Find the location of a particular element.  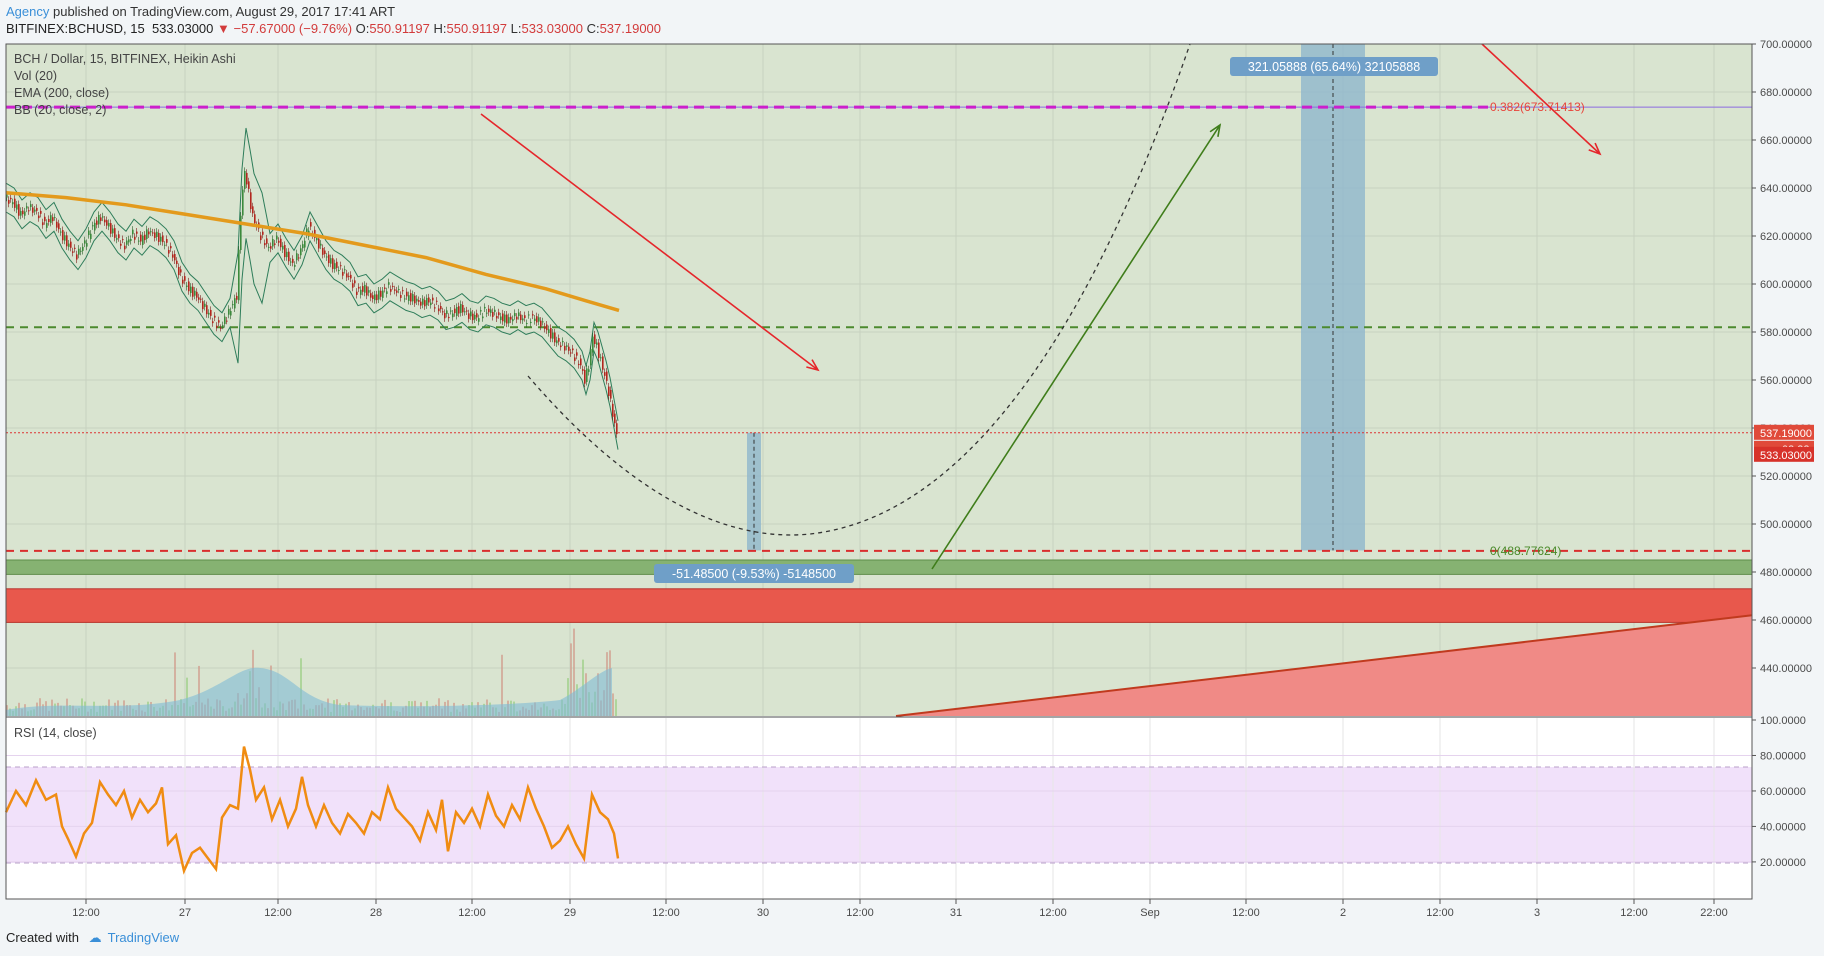

price-tick-label: 660.00000 is located at coordinates (1786, 141).